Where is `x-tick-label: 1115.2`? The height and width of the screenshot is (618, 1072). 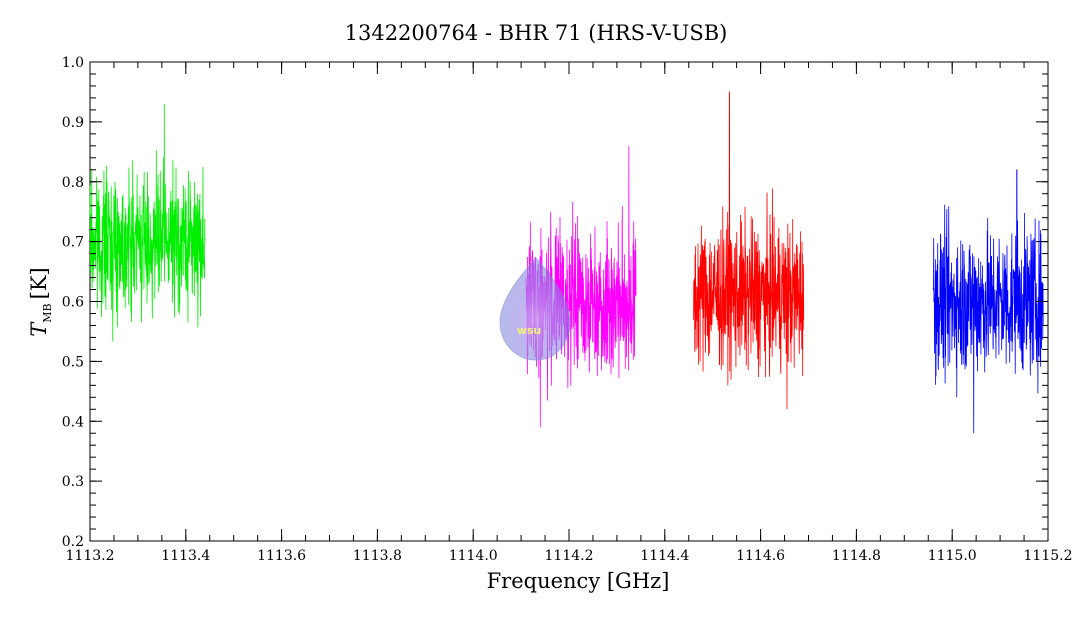 x-tick-label: 1115.2 is located at coordinates (1048, 556).